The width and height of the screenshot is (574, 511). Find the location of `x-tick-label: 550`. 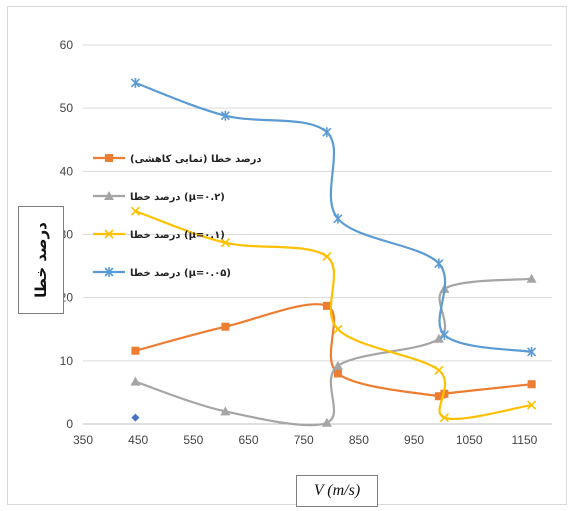

x-tick-label: 550 is located at coordinates (193, 440).